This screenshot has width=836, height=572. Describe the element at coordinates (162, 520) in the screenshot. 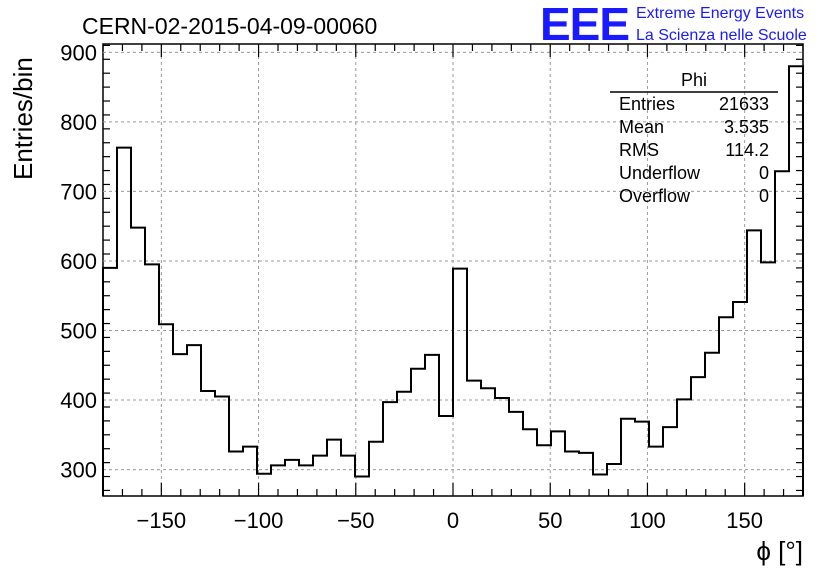

I see `x-tick-label: −150` at that location.